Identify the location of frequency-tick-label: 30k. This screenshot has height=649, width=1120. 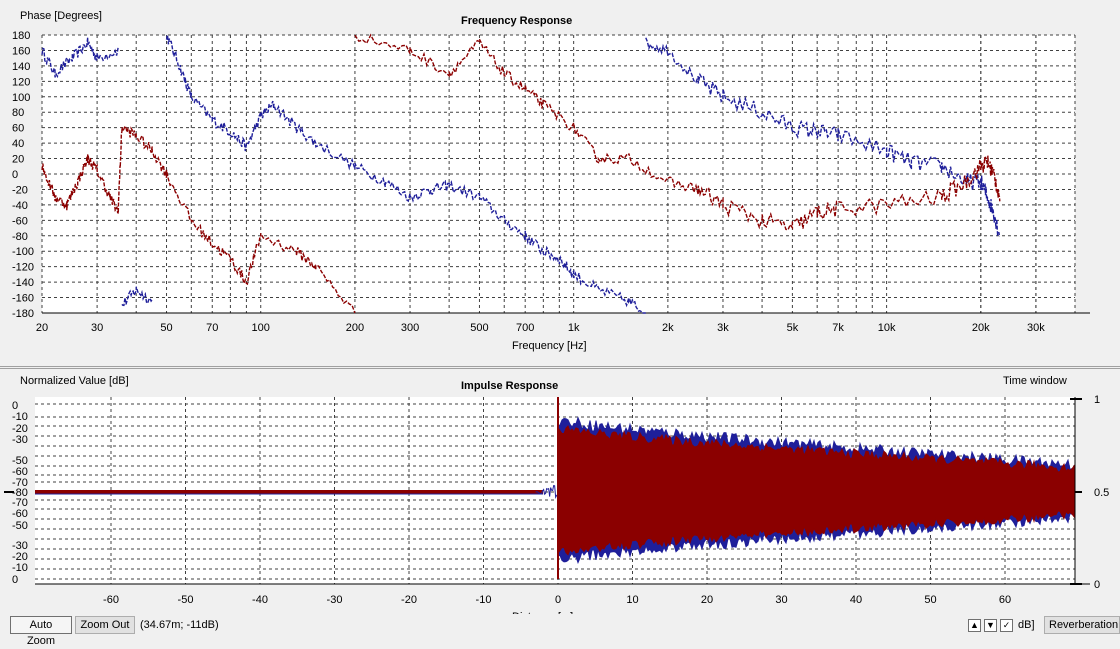
(1036, 328).